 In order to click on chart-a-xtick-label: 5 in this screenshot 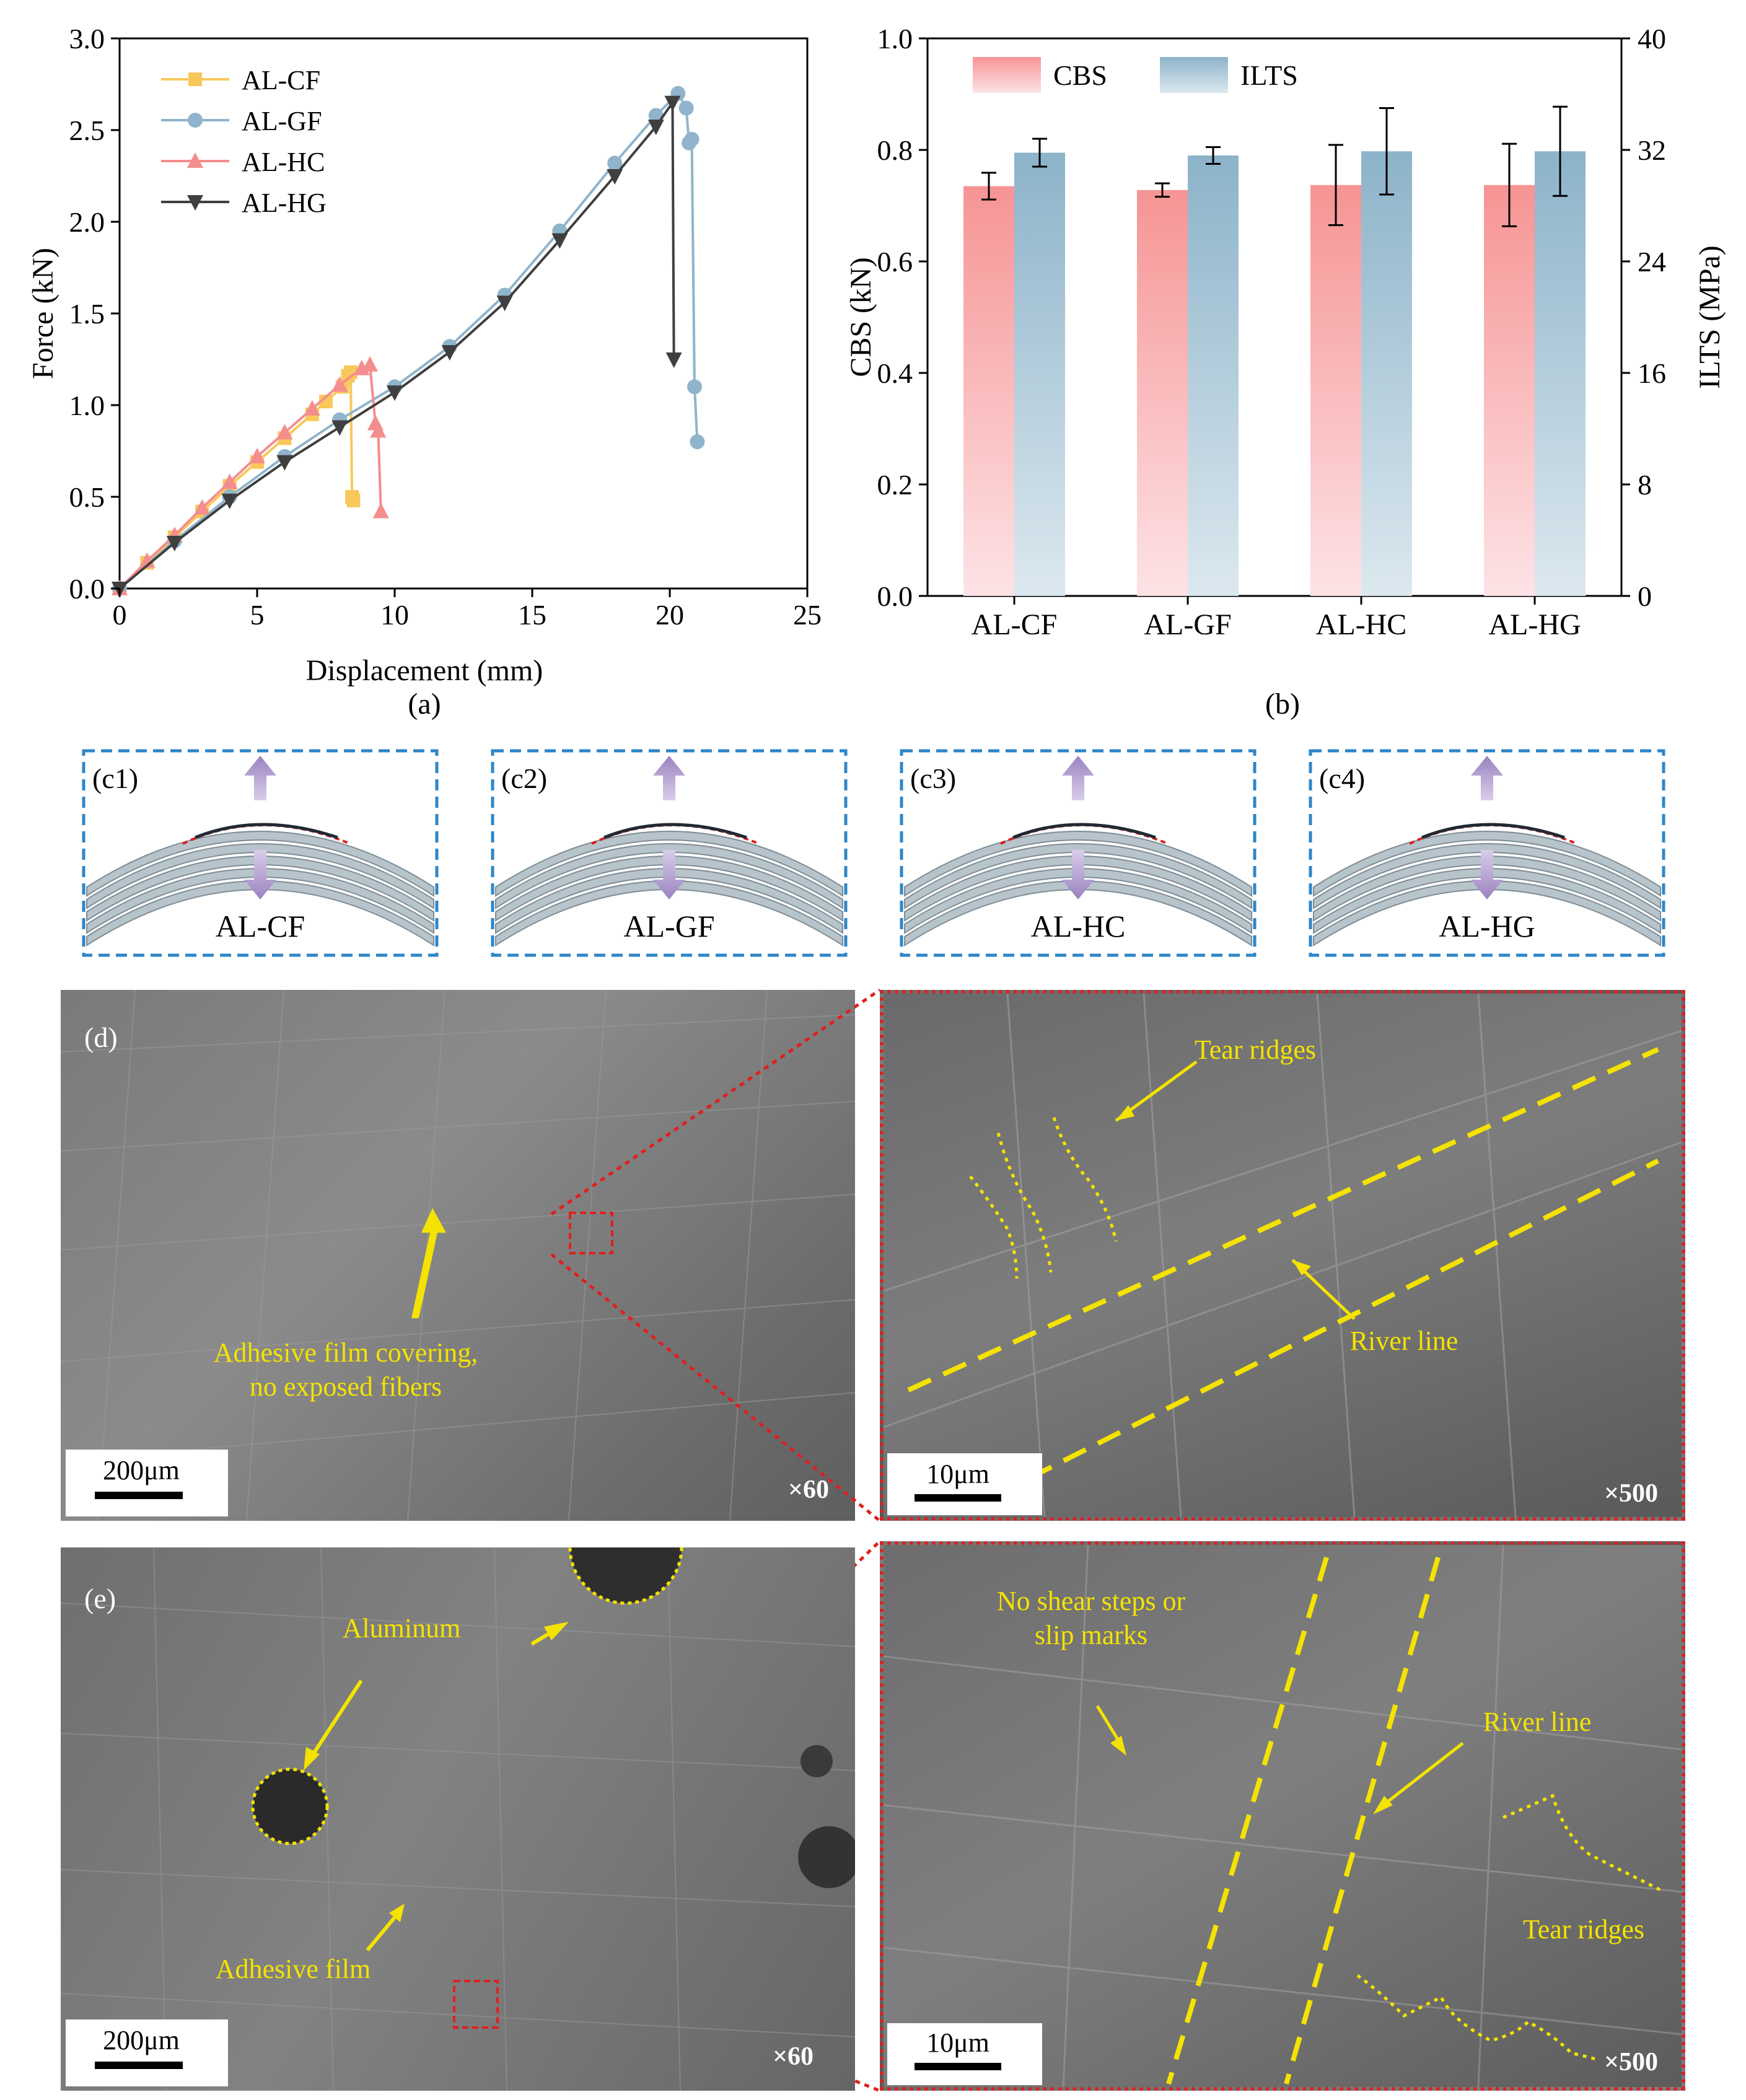, I will do `click(257, 615)`.